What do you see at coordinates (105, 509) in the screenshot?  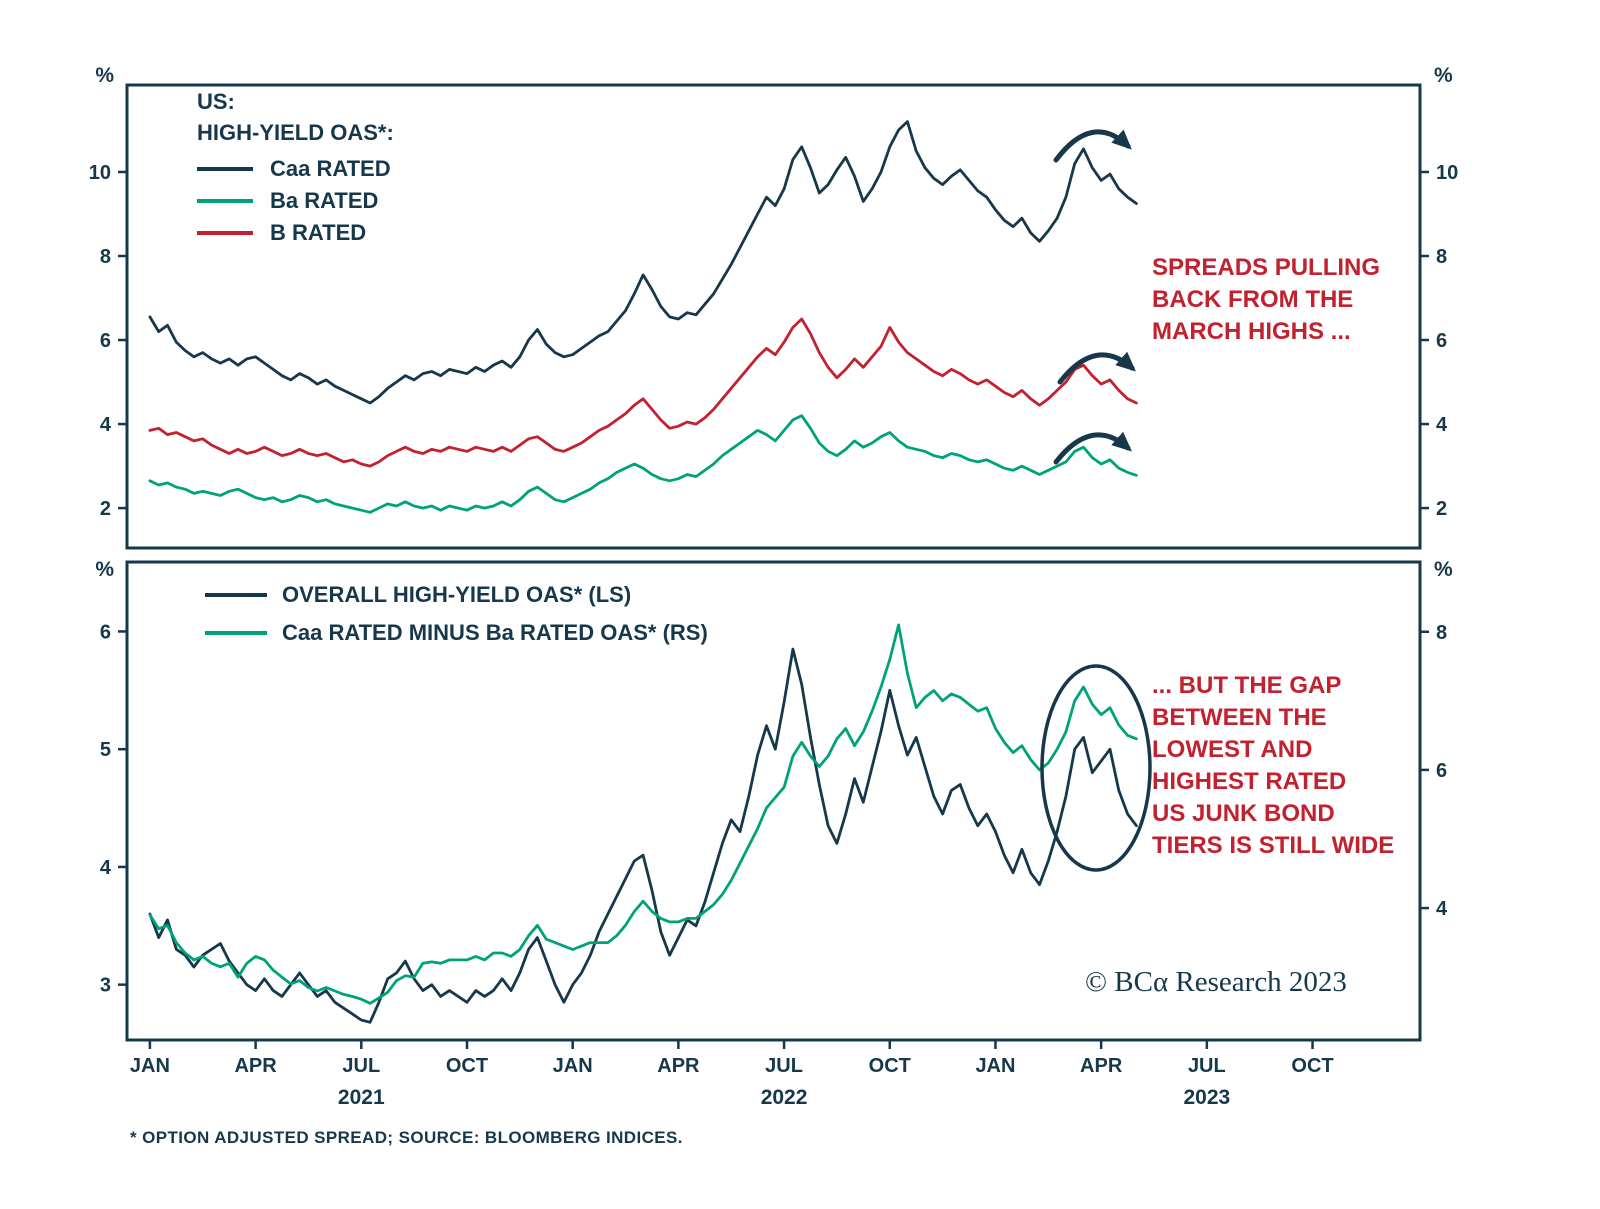 I see `y-tick-label-left: 2` at bounding box center [105, 509].